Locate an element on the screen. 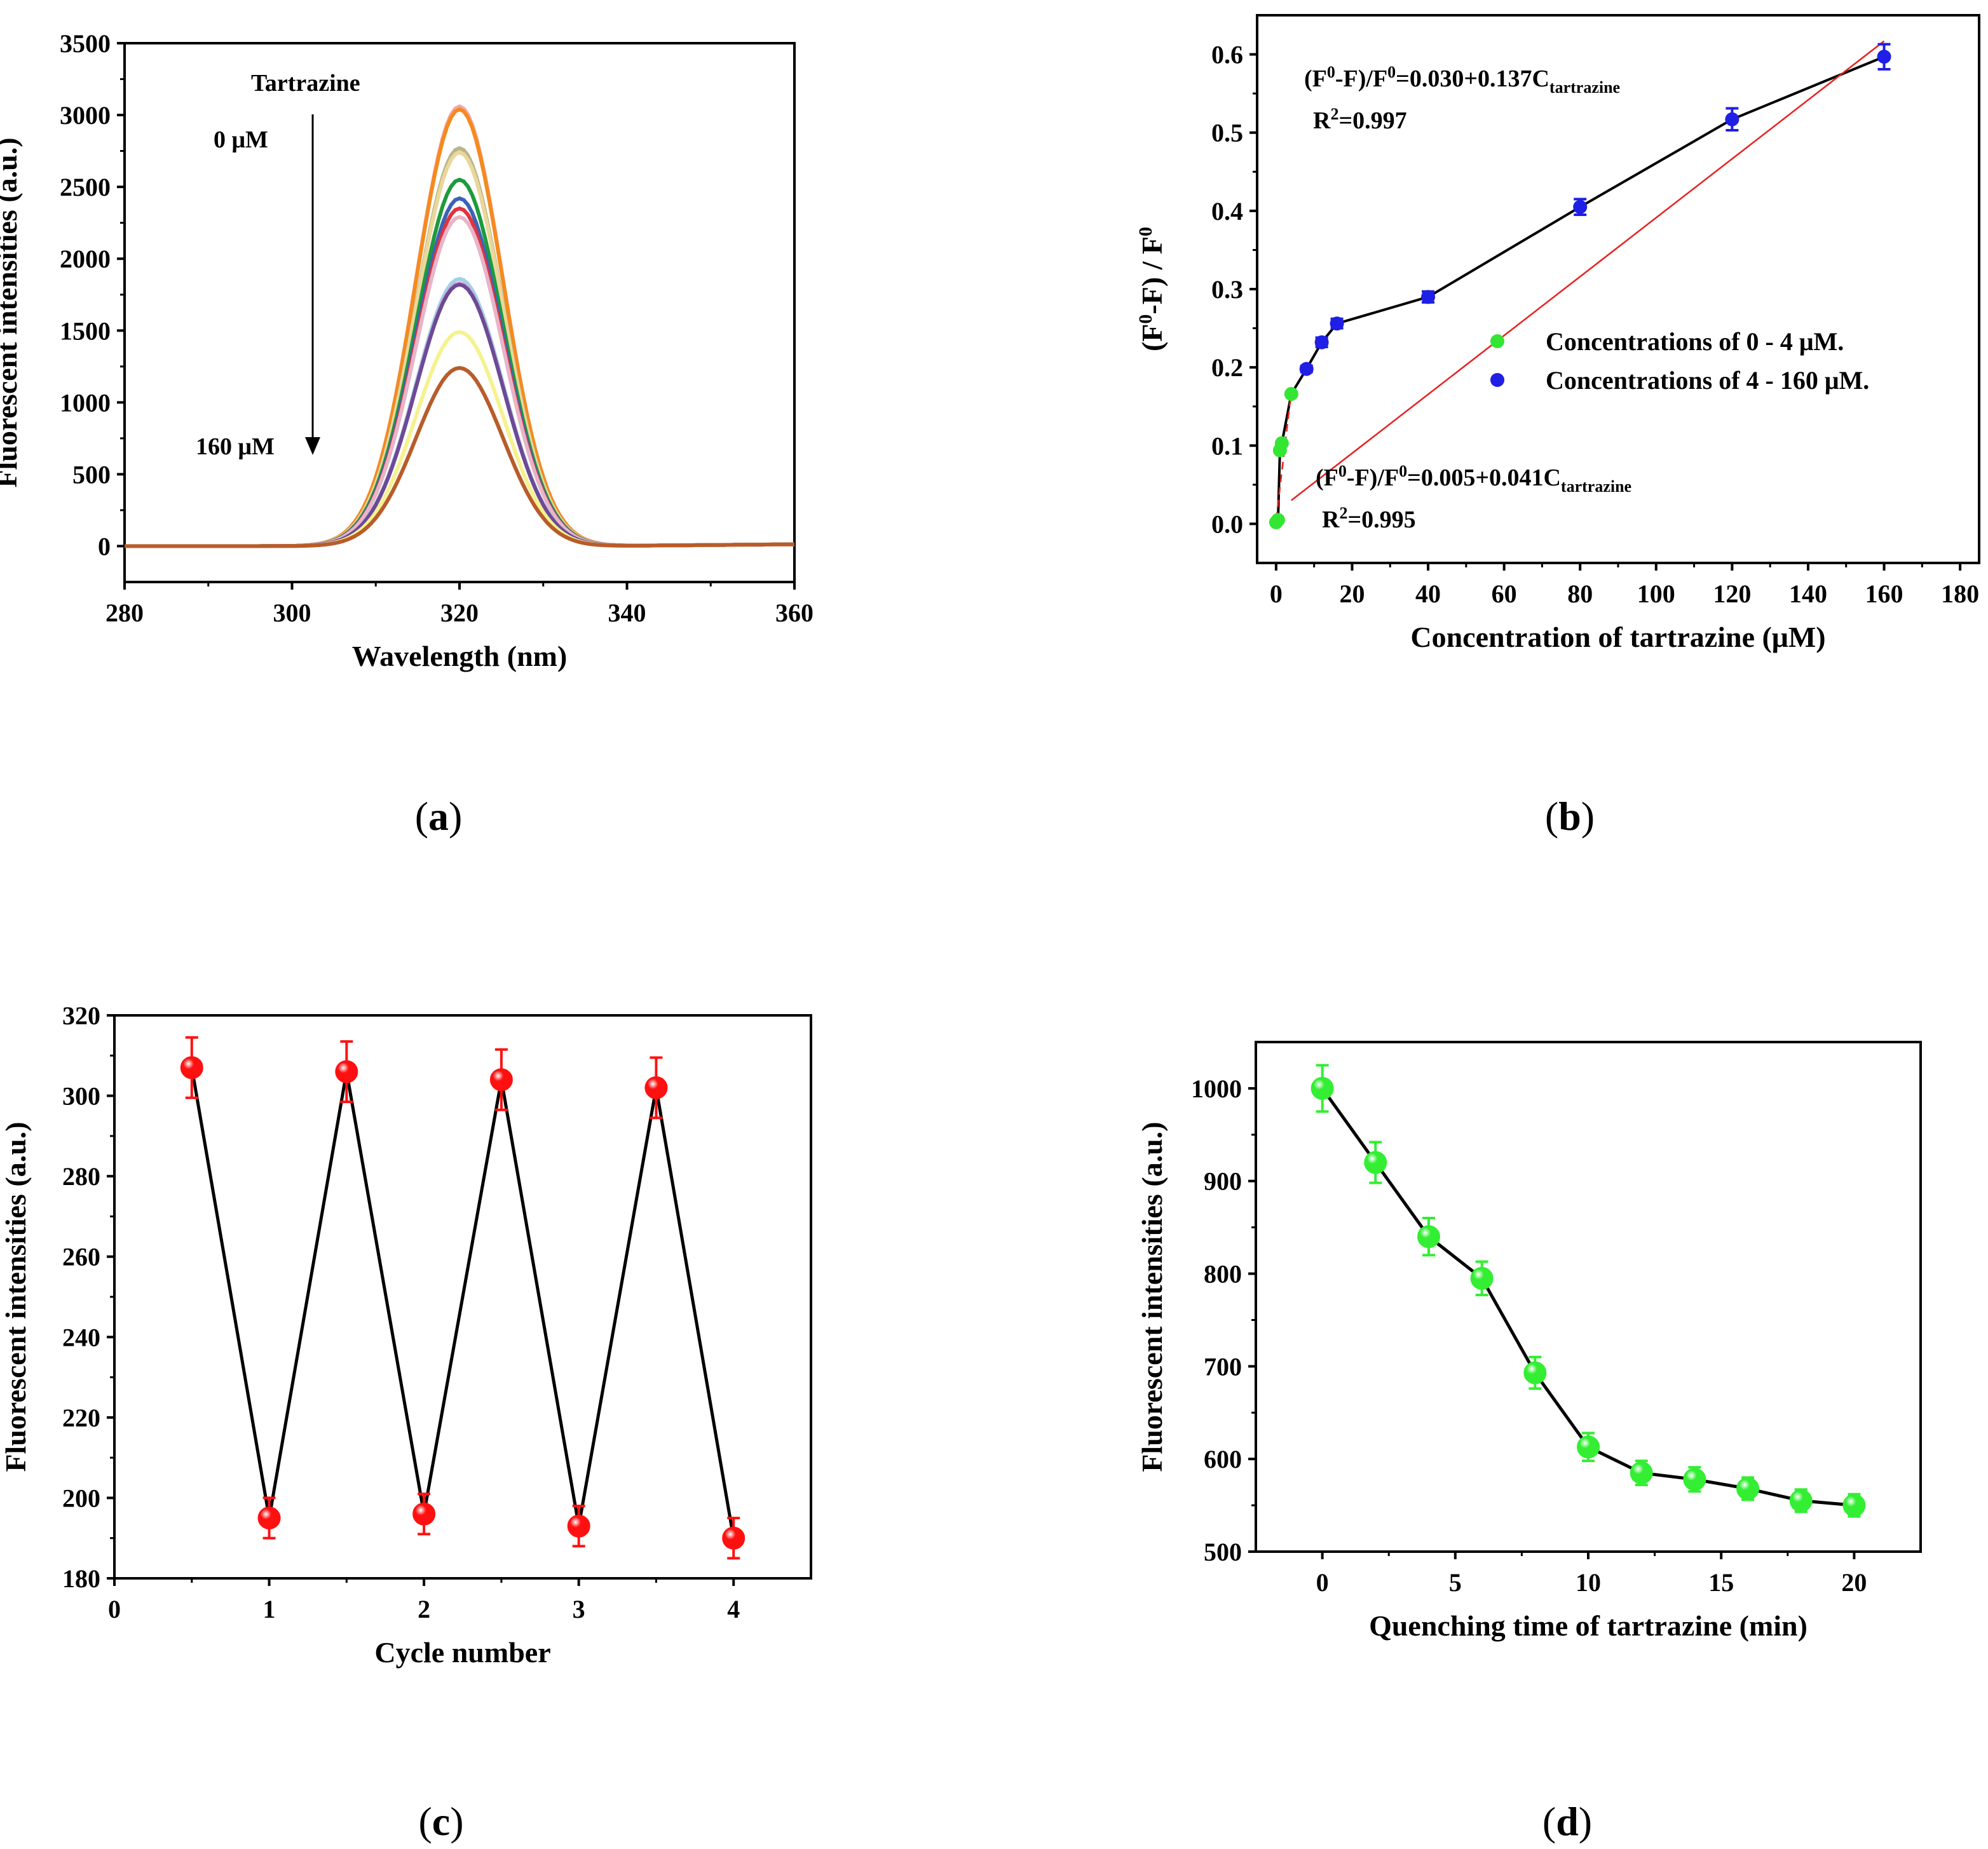 This screenshot has height=1849, width=1988. x-tick-label: 15 is located at coordinates (1721, 1582).